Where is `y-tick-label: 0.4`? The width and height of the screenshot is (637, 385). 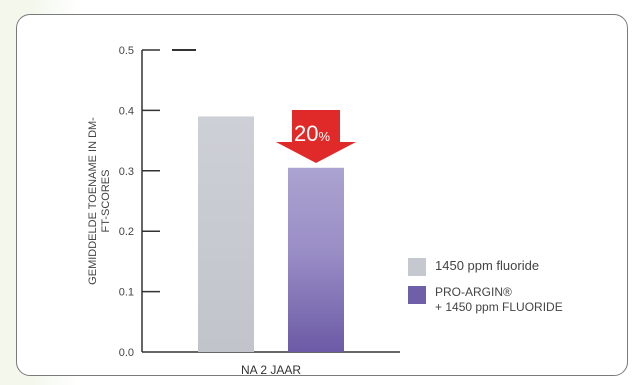
y-tick-label: 0.4 is located at coordinates (126, 111).